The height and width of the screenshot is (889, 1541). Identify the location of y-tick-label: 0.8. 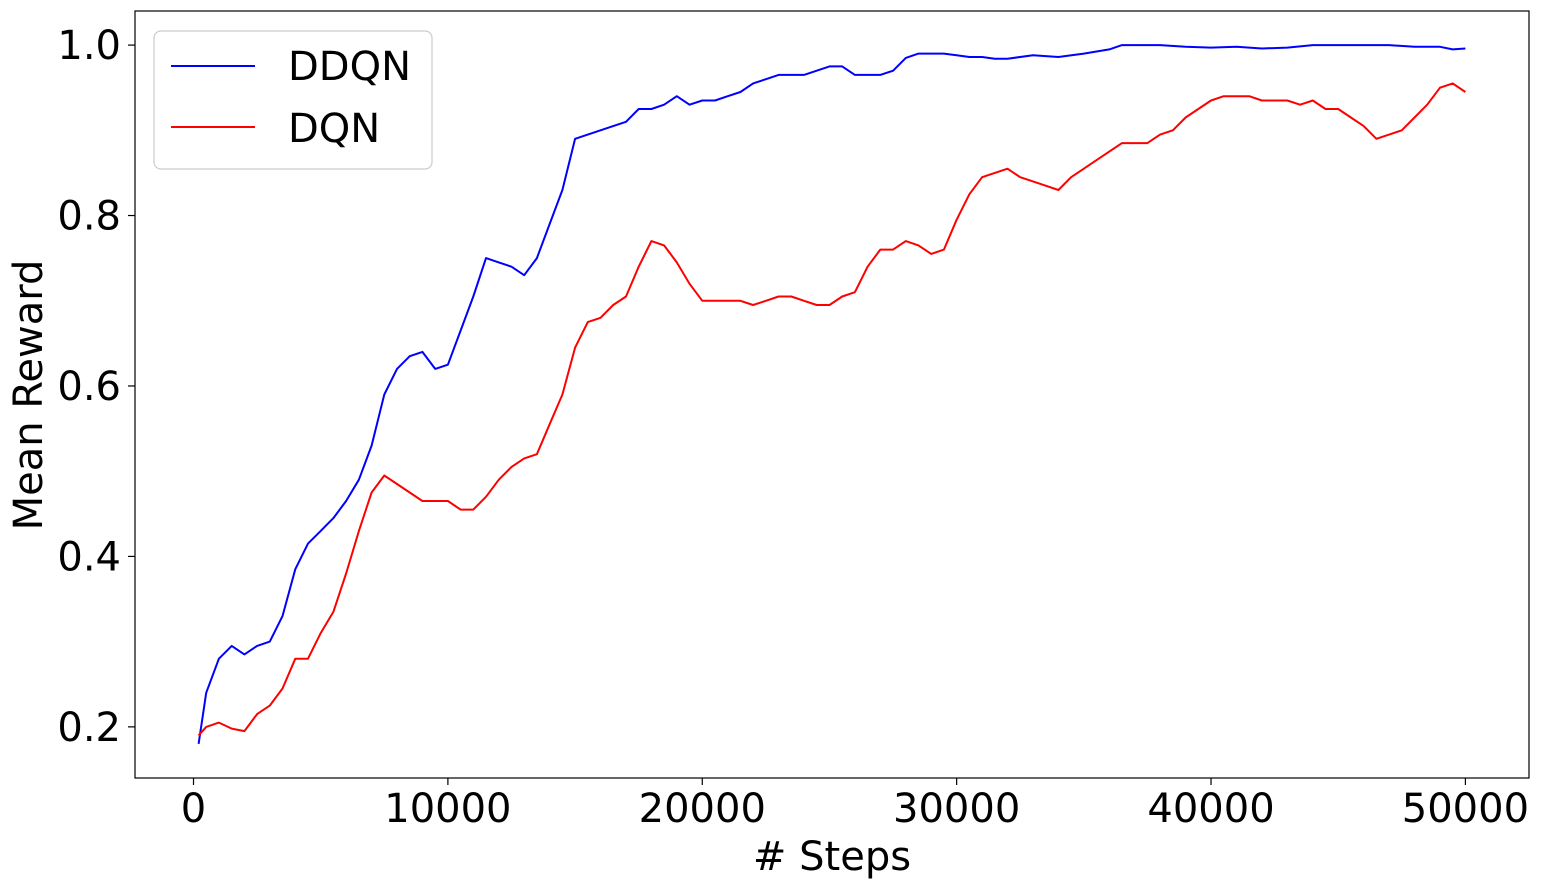
(89, 217).